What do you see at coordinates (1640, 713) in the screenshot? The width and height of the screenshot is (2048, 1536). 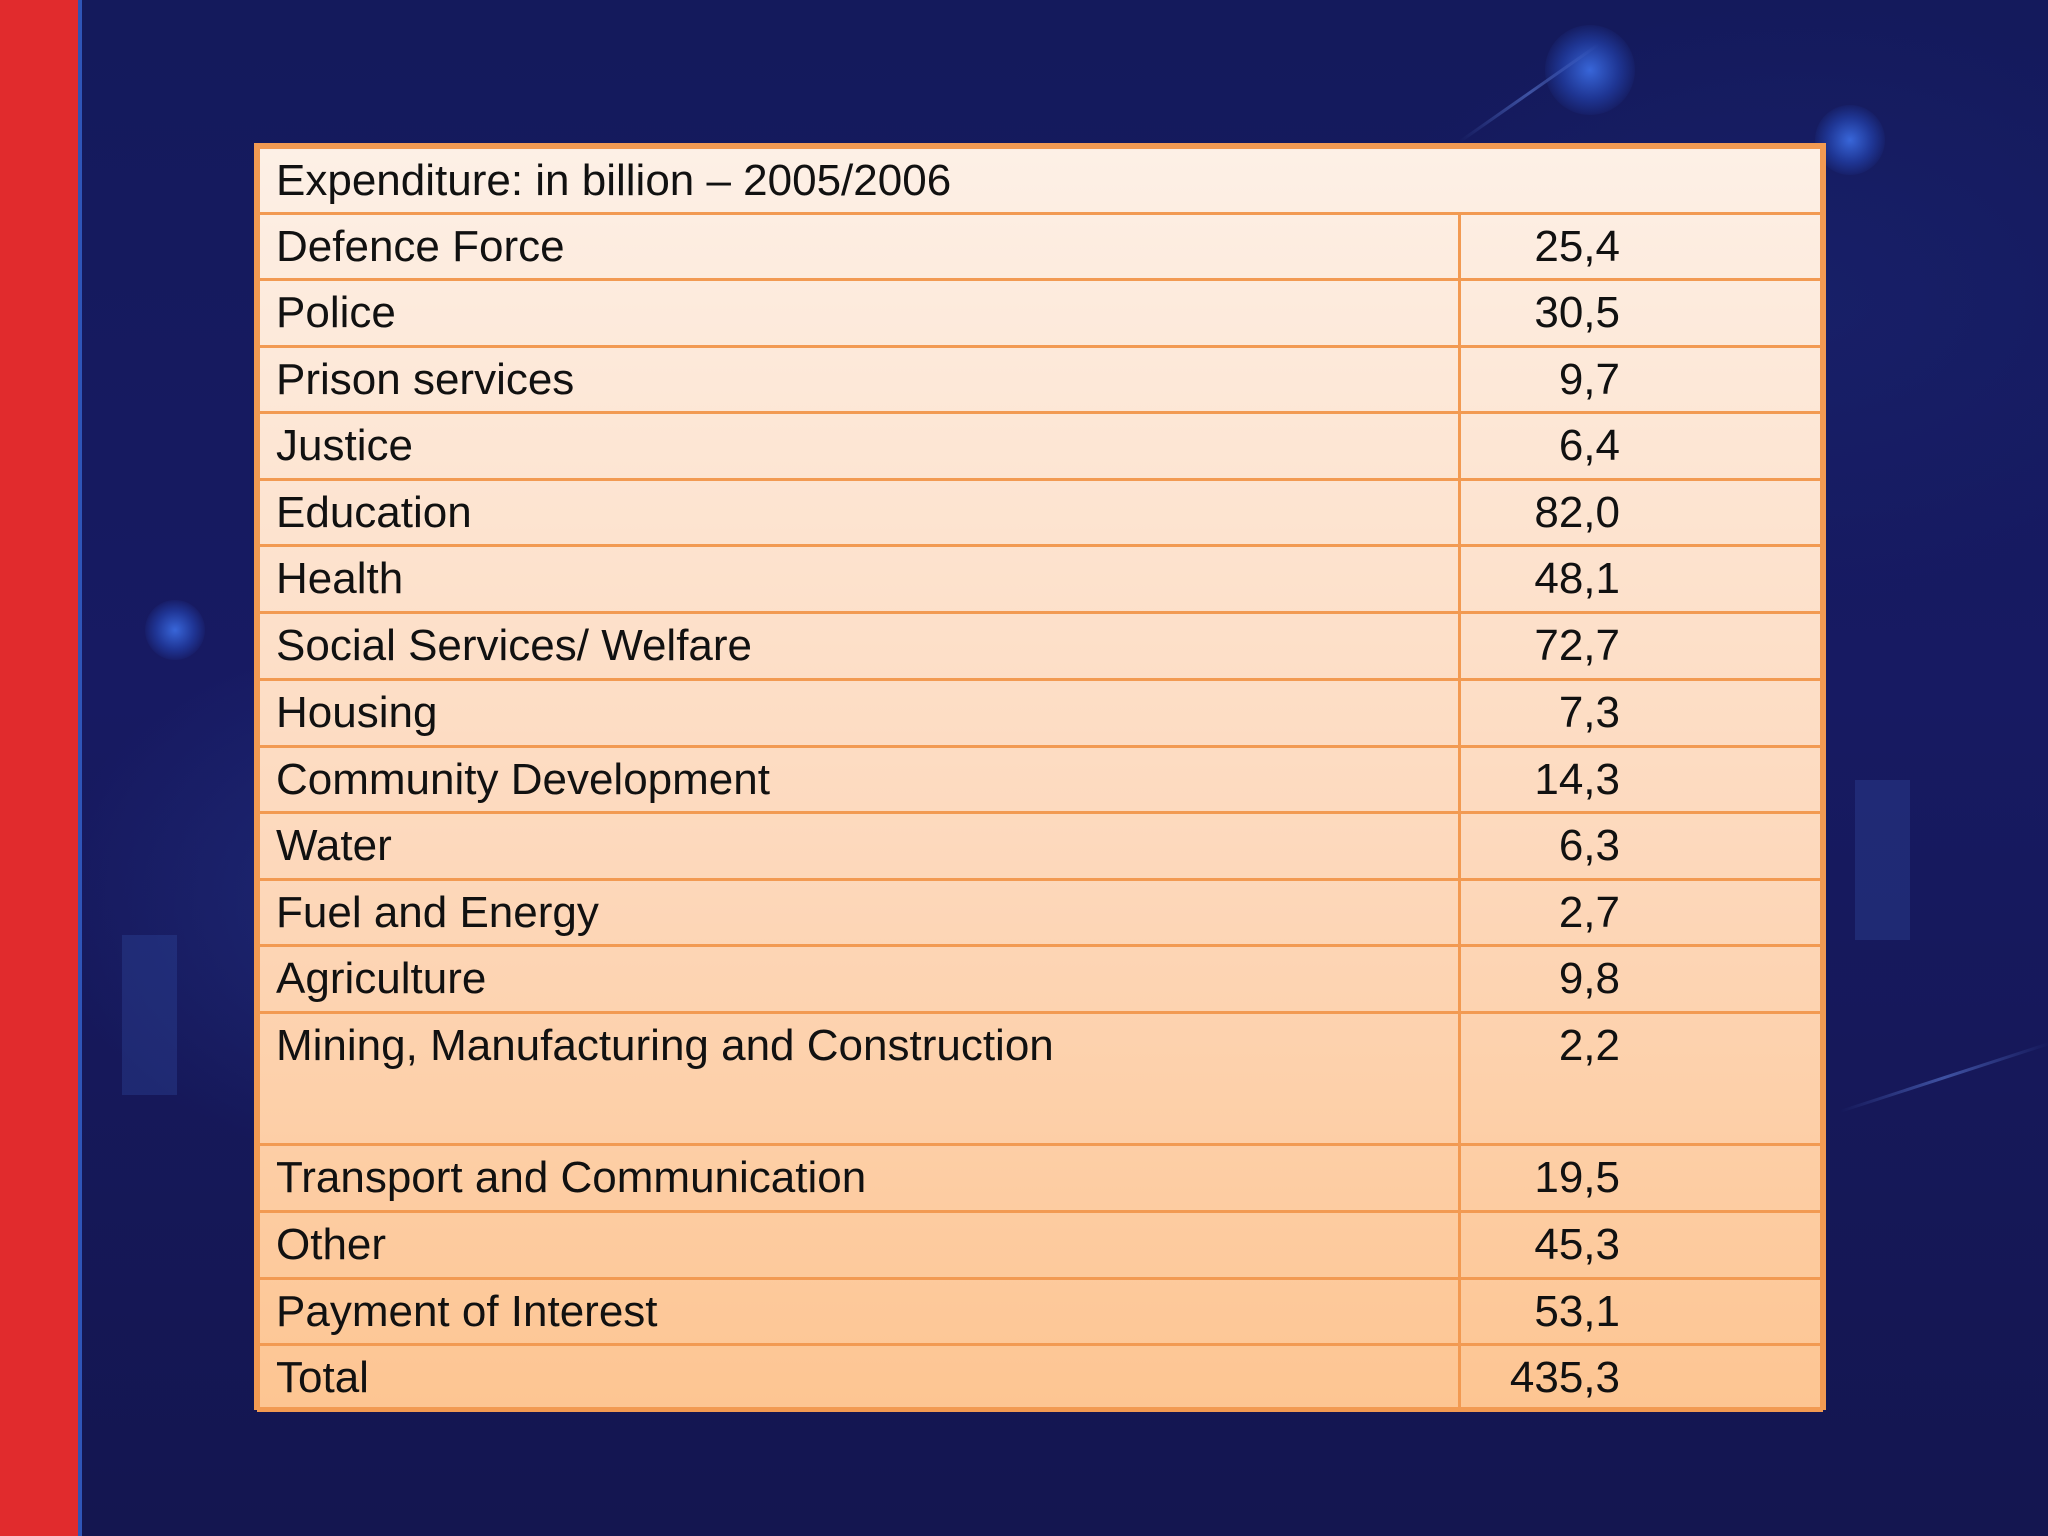 I see `row-value: 7,3` at bounding box center [1640, 713].